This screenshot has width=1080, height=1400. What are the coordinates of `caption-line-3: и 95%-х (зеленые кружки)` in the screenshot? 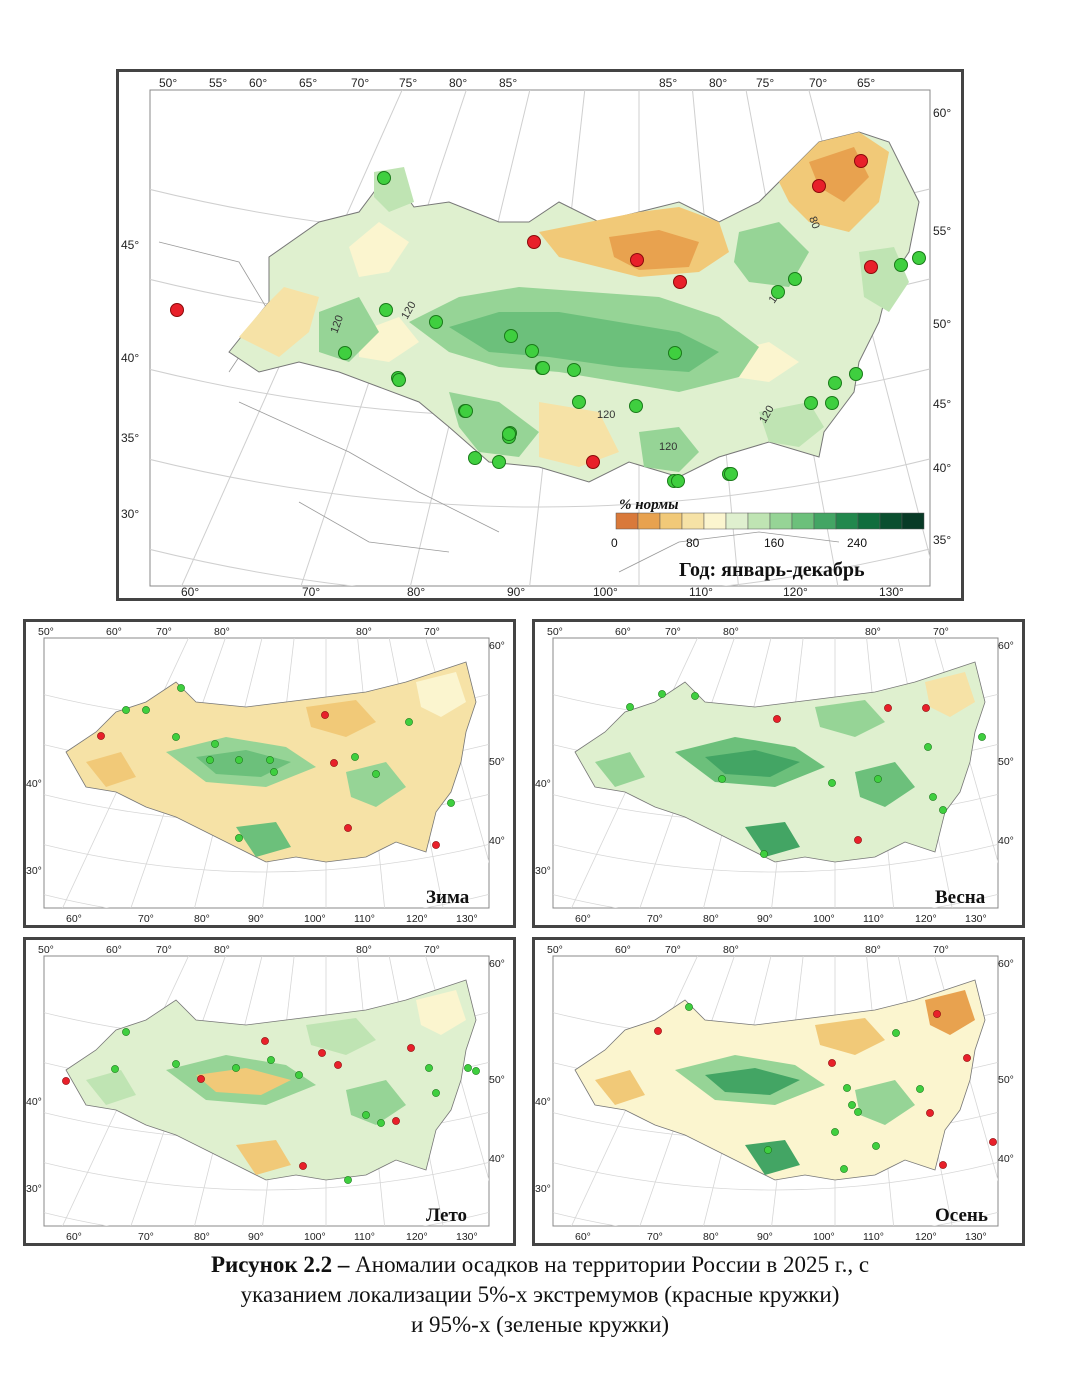 It's located at (540, 1324).